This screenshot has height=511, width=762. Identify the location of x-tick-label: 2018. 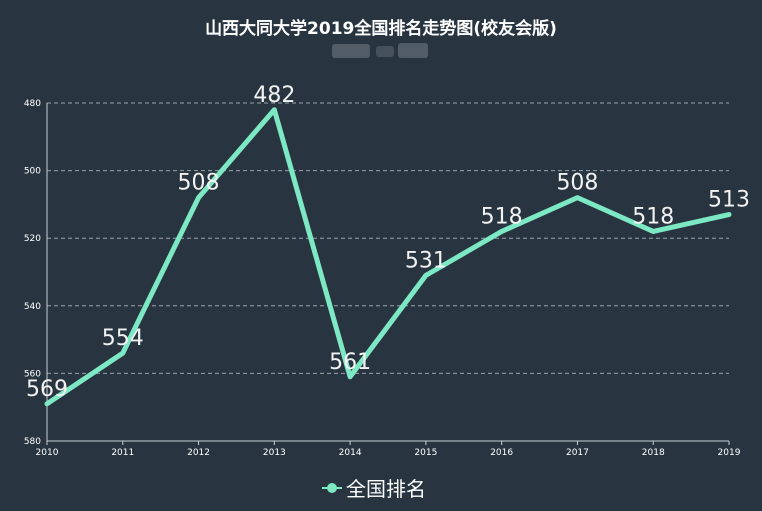
(653, 453).